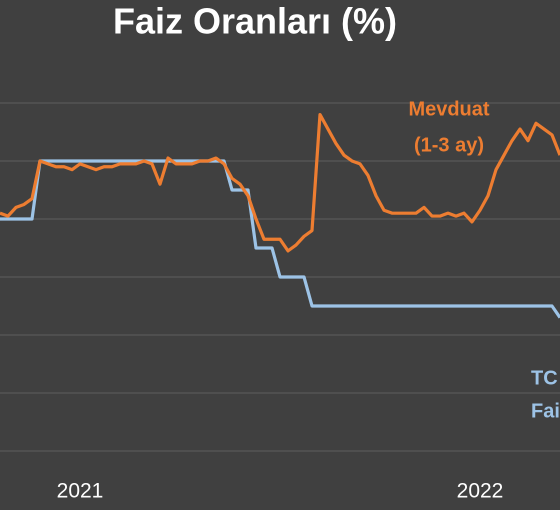 The image size is (560, 510). Describe the element at coordinates (255, 21) in the screenshot. I see `chart-title: Faiz Oranları (%)` at that location.